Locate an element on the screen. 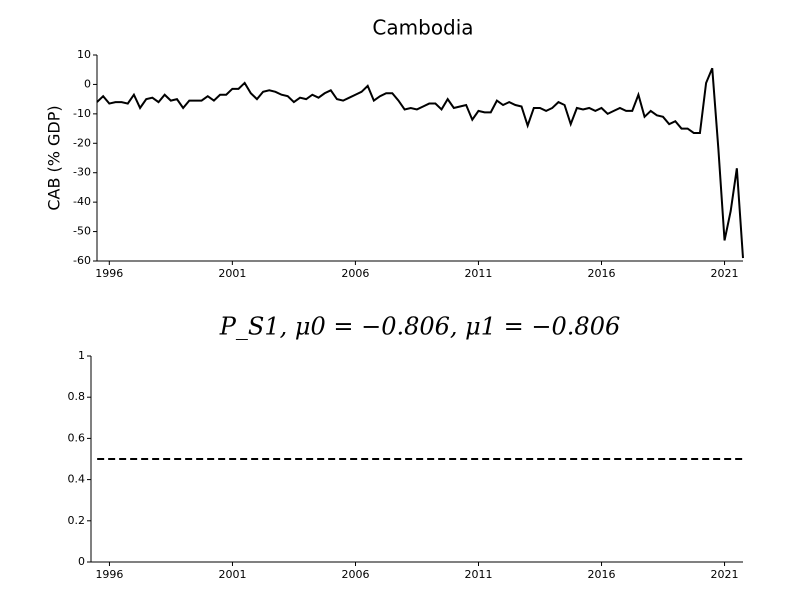 Image resolution: width=800 pixels, height=600 pixels. chart-title: P_S1, μ0 = −0.806, μ1 = −0.806 is located at coordinates (419, 327).